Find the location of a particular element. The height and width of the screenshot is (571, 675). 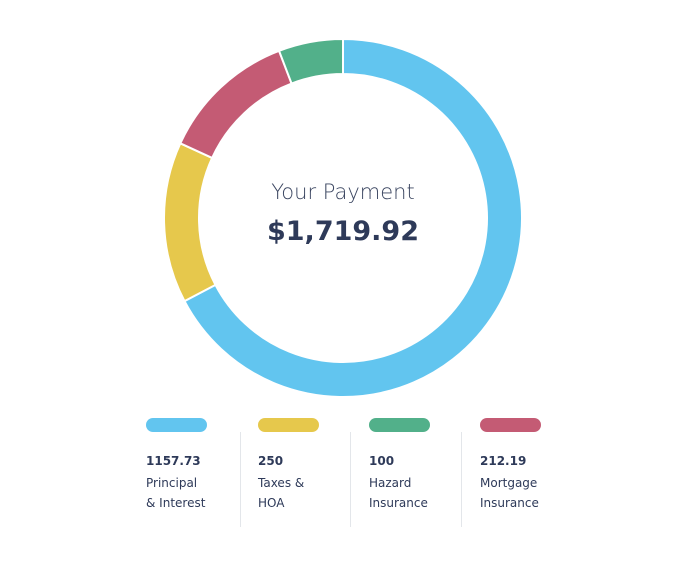

legend-label-line: Hazard is located at coordinates (390, 483).